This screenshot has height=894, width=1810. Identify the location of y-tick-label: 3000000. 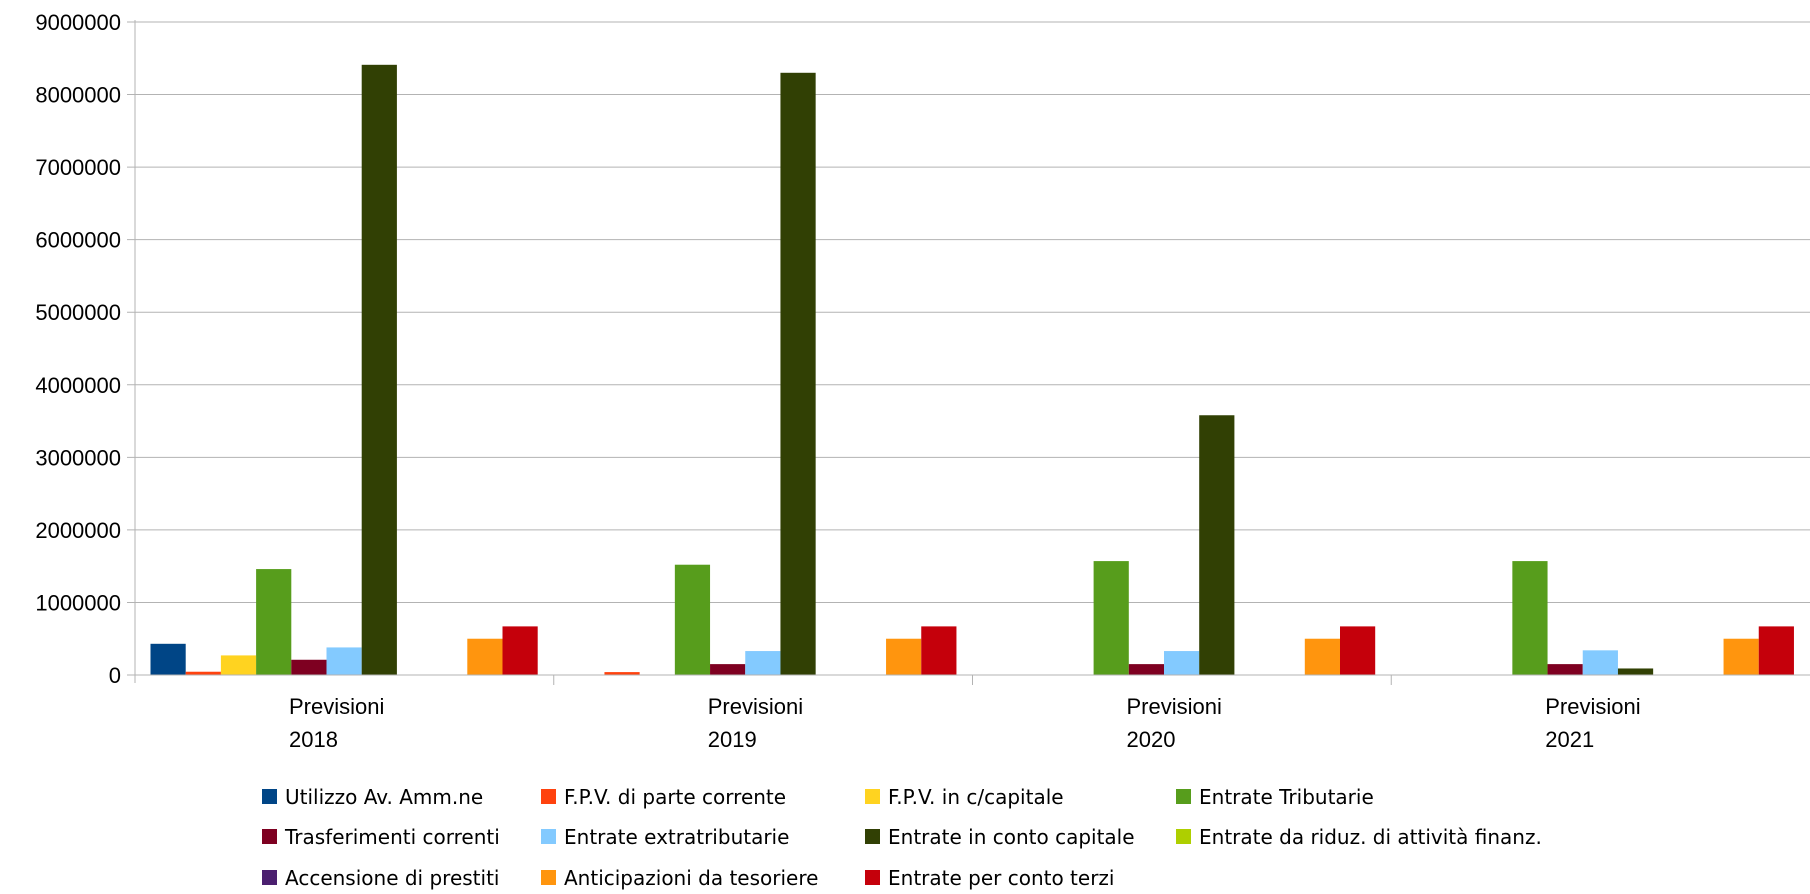
(78, 457).